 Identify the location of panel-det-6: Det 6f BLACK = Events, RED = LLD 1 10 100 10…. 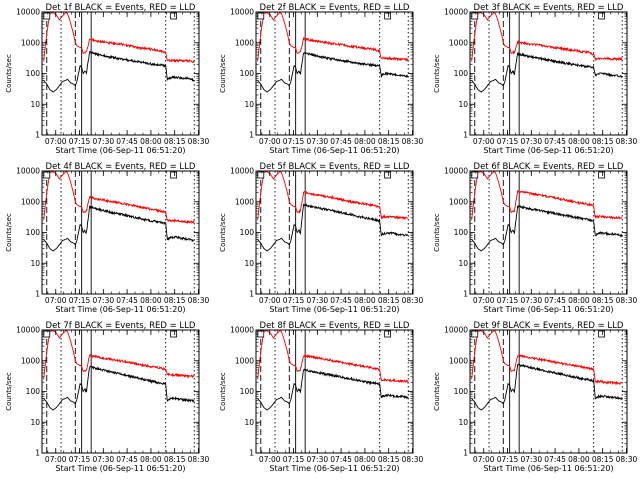
(535, 238).